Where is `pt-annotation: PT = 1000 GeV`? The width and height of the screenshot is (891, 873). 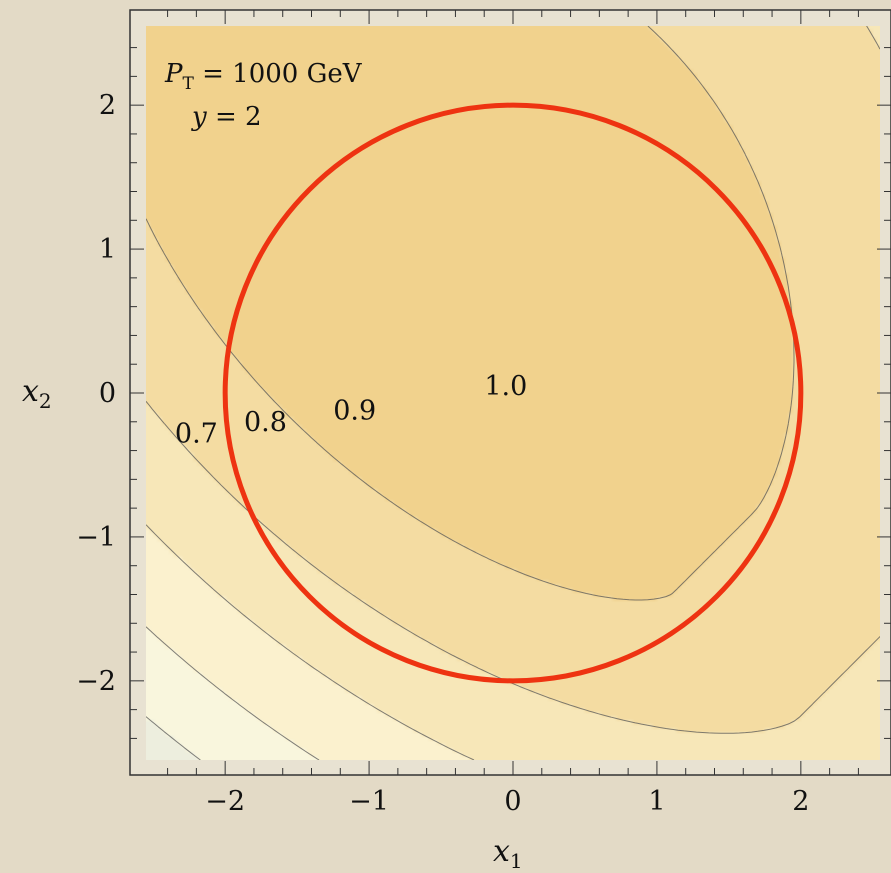 pt-annotation: PT = 1000 GeV is located at coordinates (263, 76).